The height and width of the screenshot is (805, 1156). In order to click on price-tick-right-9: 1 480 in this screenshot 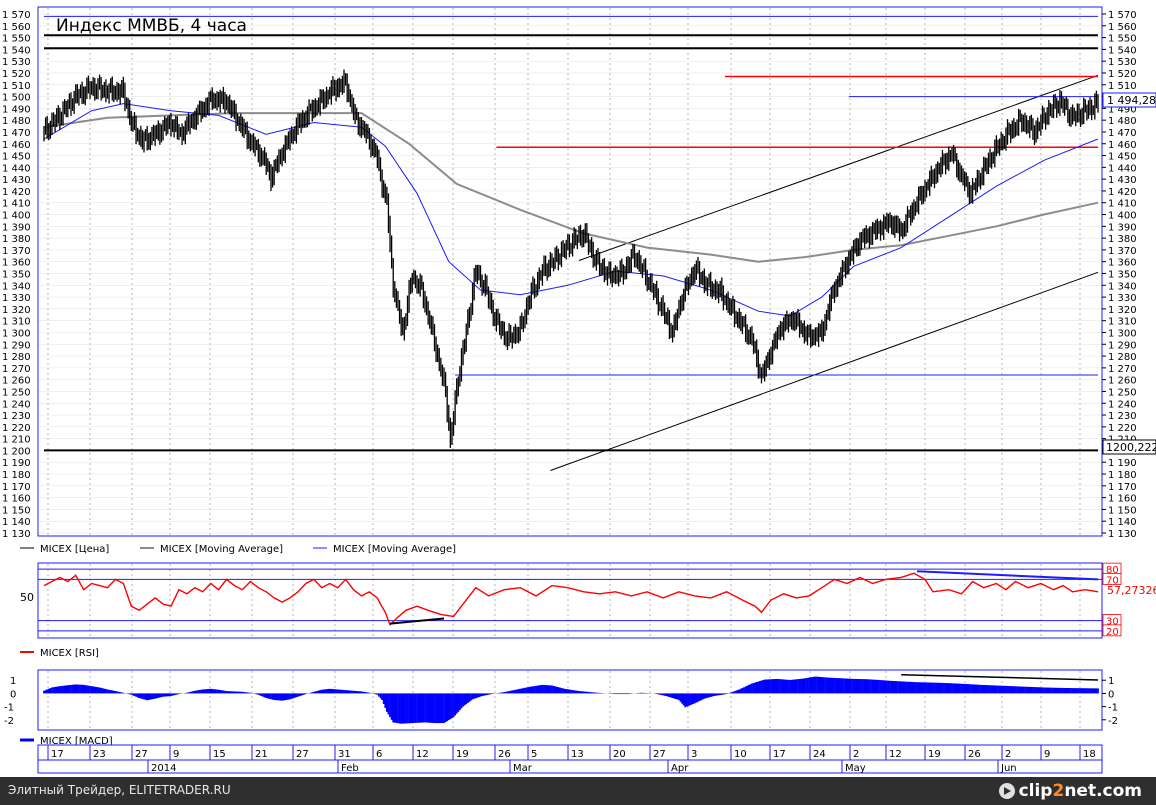, I will do `click(1122, 121)`.